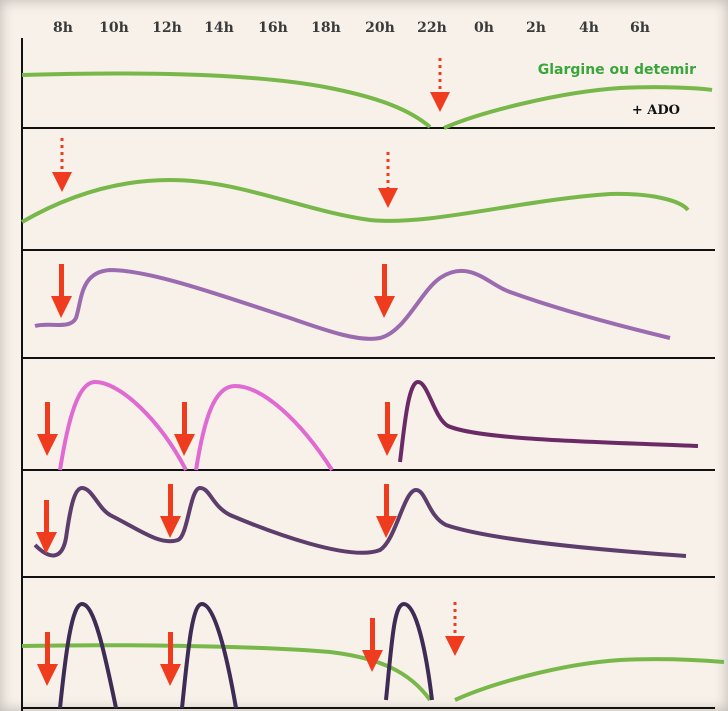 The image size is (728, 711). Describe the element at coordinates (226, 100) in the screenshot. I see `basal-curve-day` at that location.